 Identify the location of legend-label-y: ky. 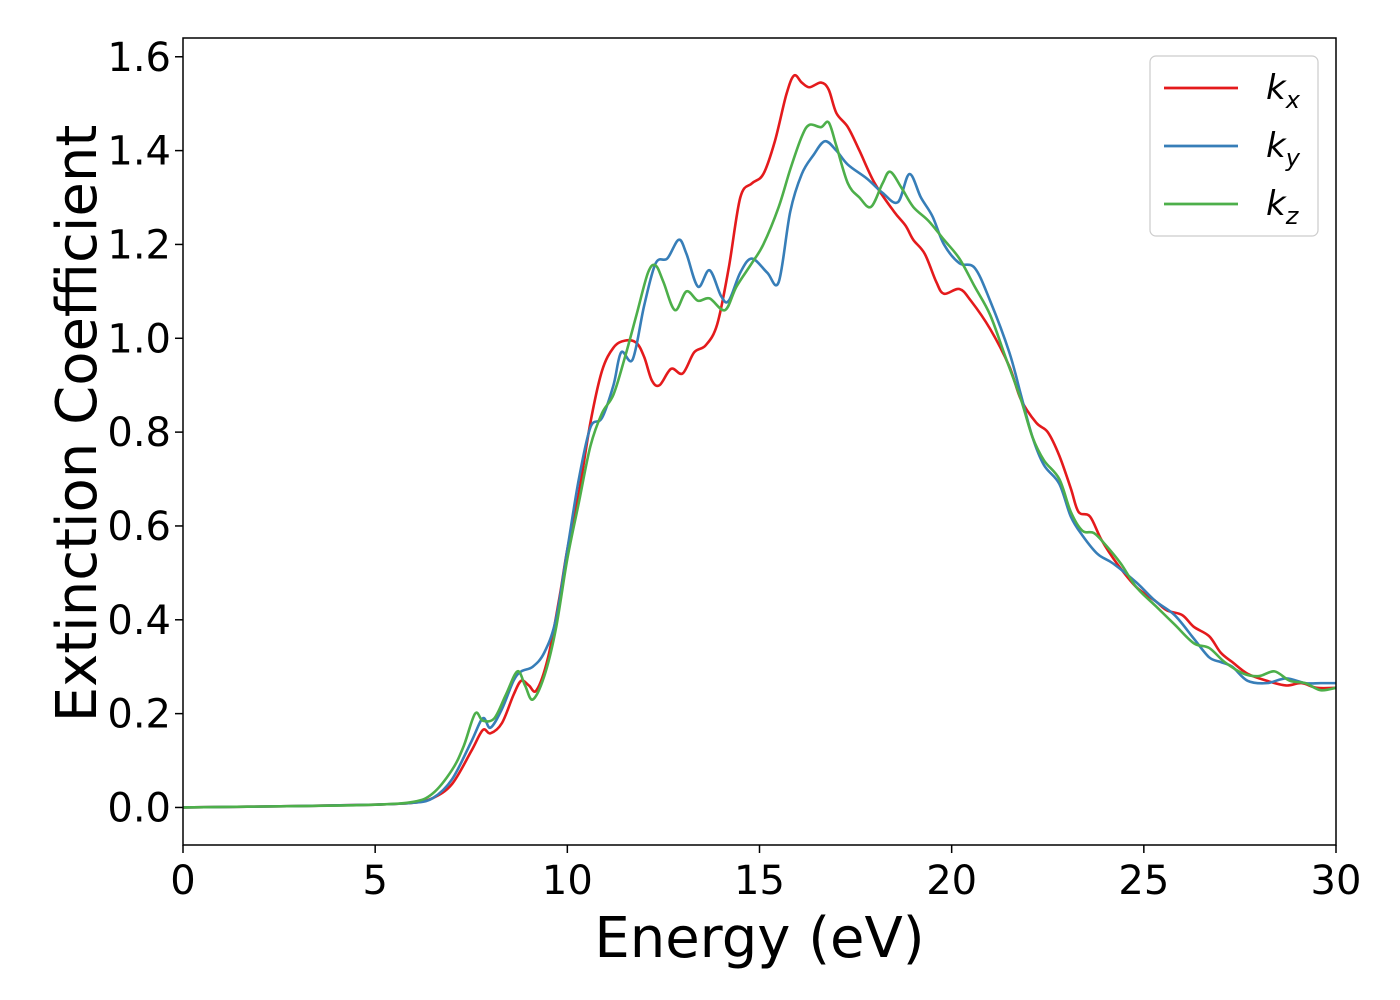
(1283, 149).